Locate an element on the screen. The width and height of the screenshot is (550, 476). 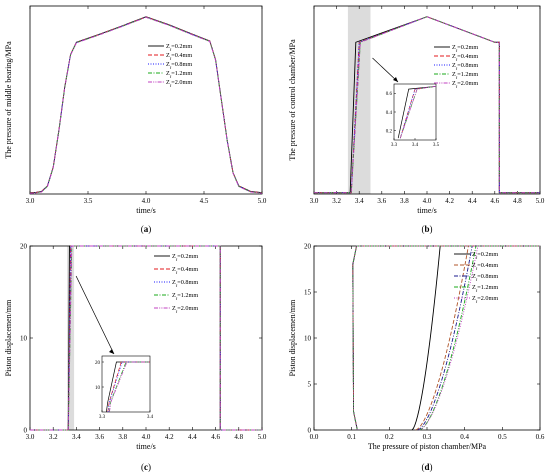
series-return-line is located at coordinates (355, 338).